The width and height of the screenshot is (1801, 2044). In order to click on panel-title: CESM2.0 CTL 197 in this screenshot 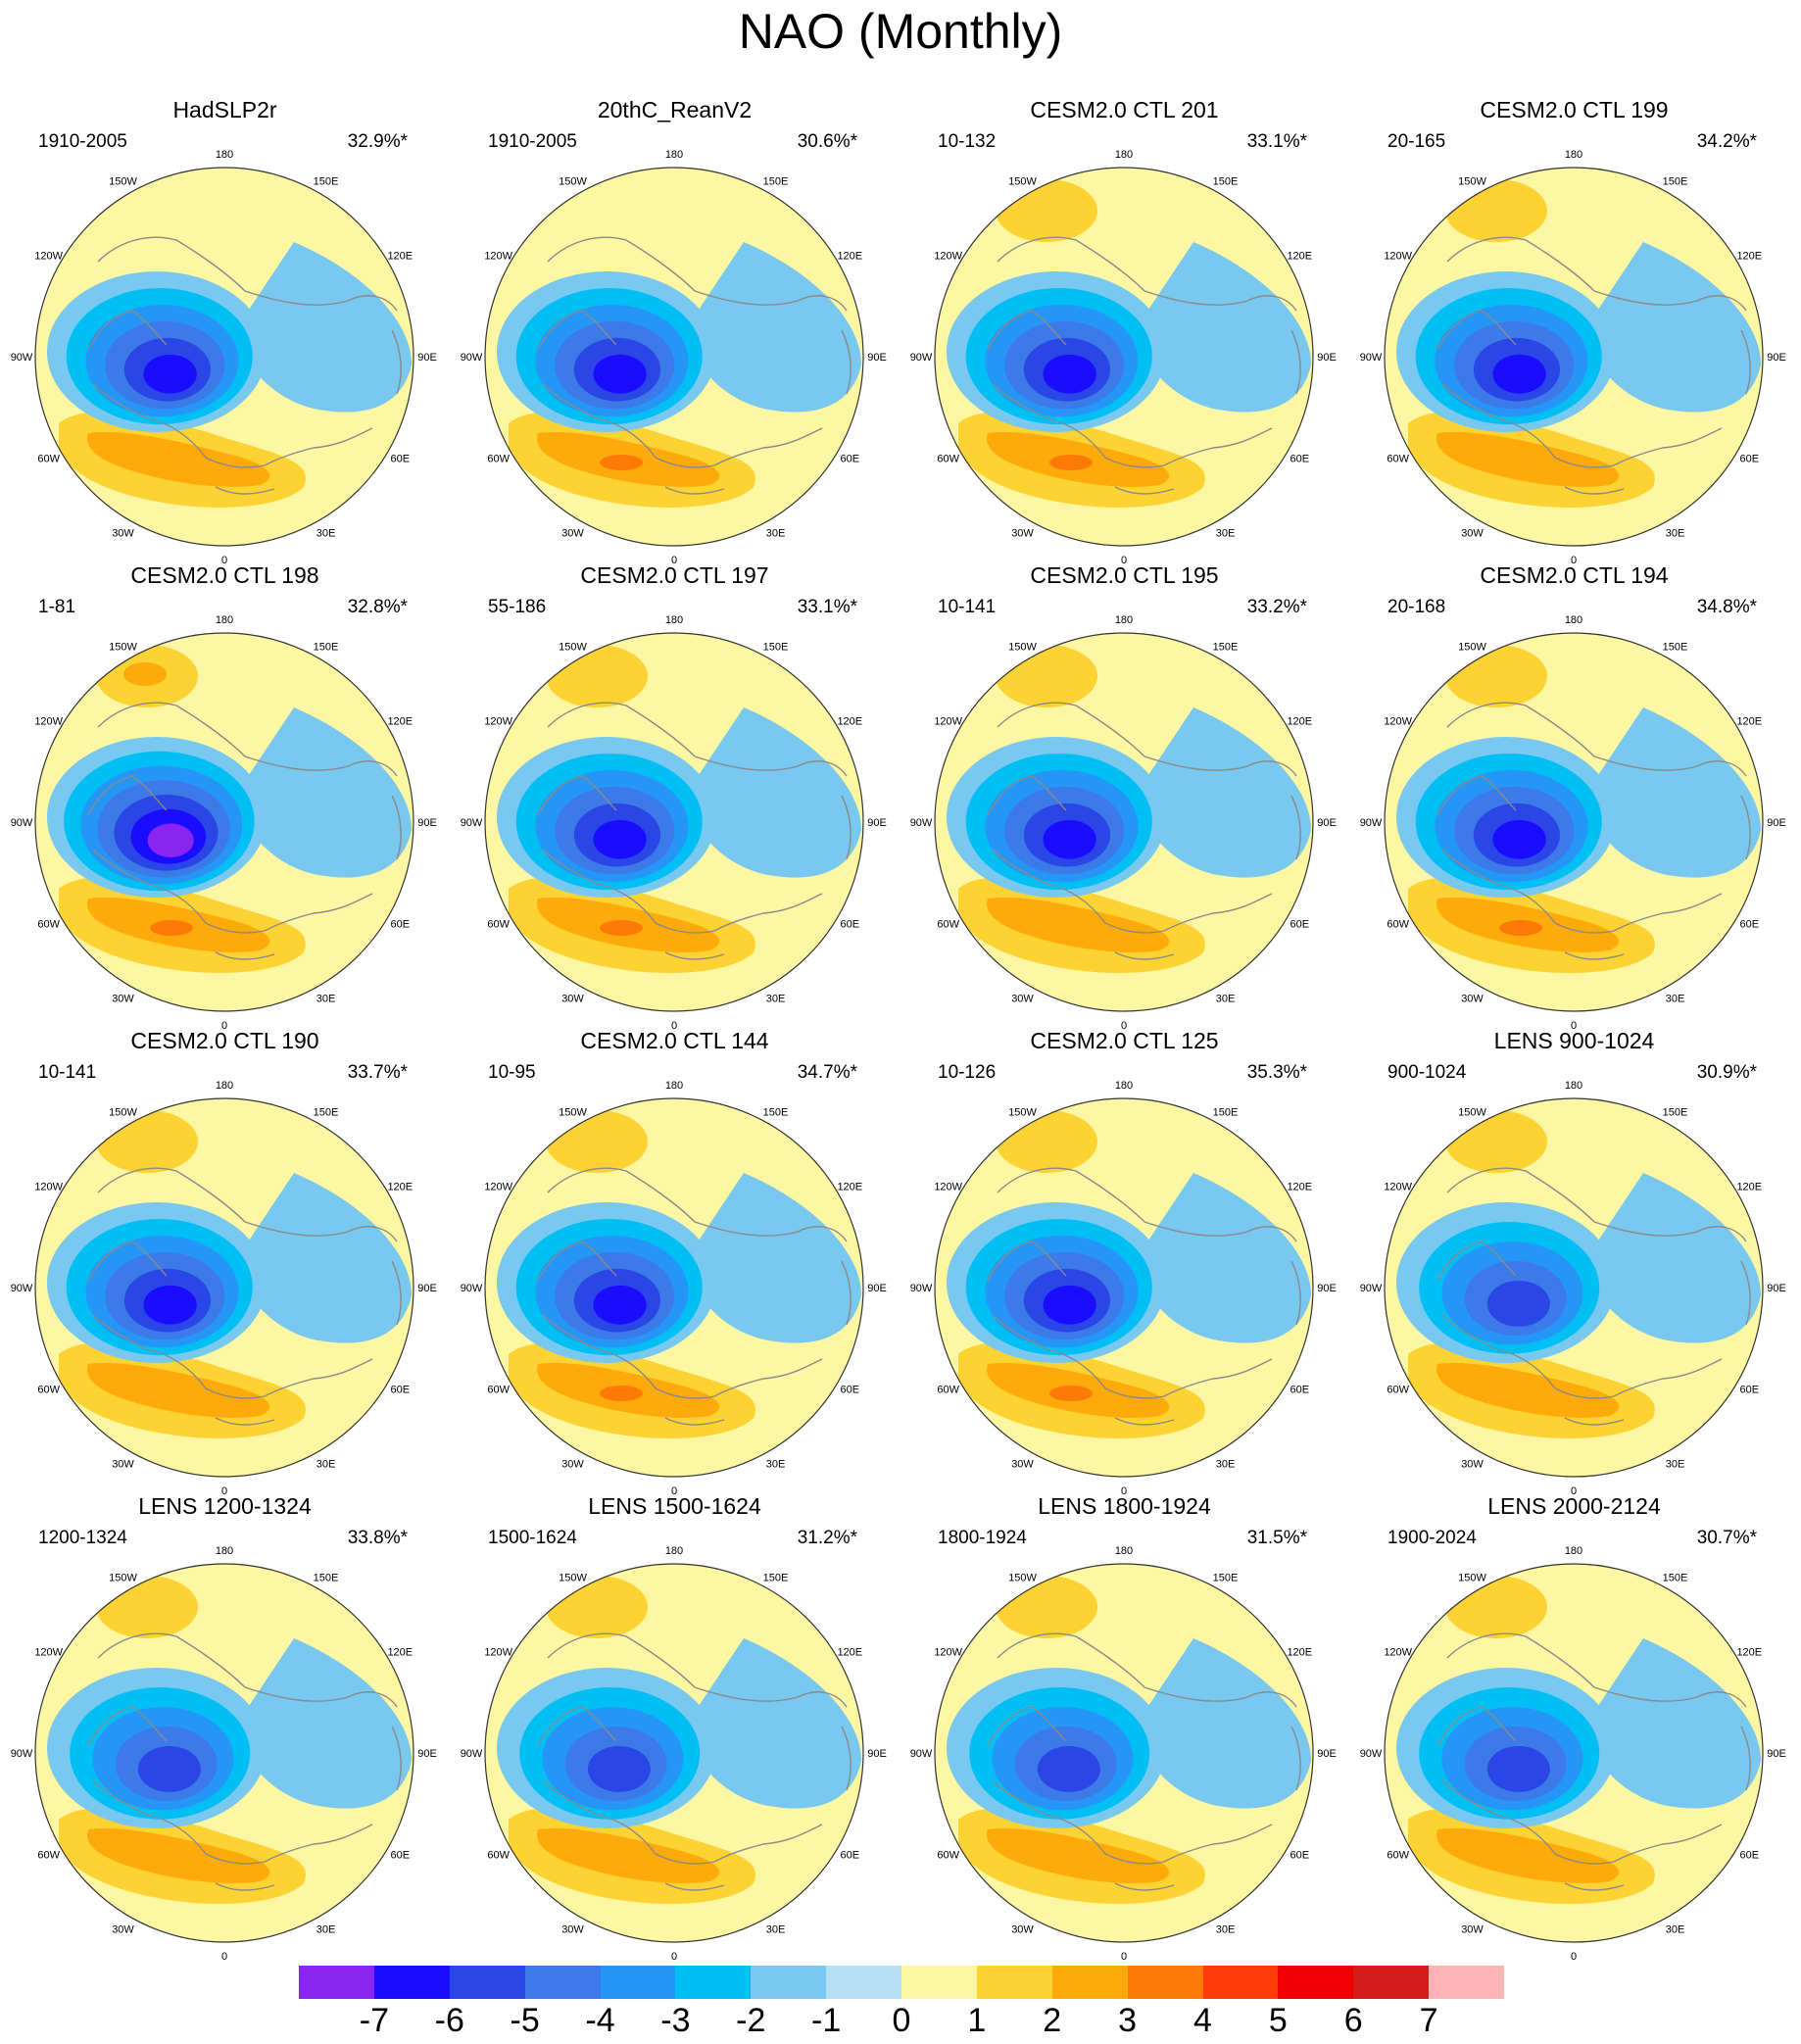, I will do `click(674, 575)`.